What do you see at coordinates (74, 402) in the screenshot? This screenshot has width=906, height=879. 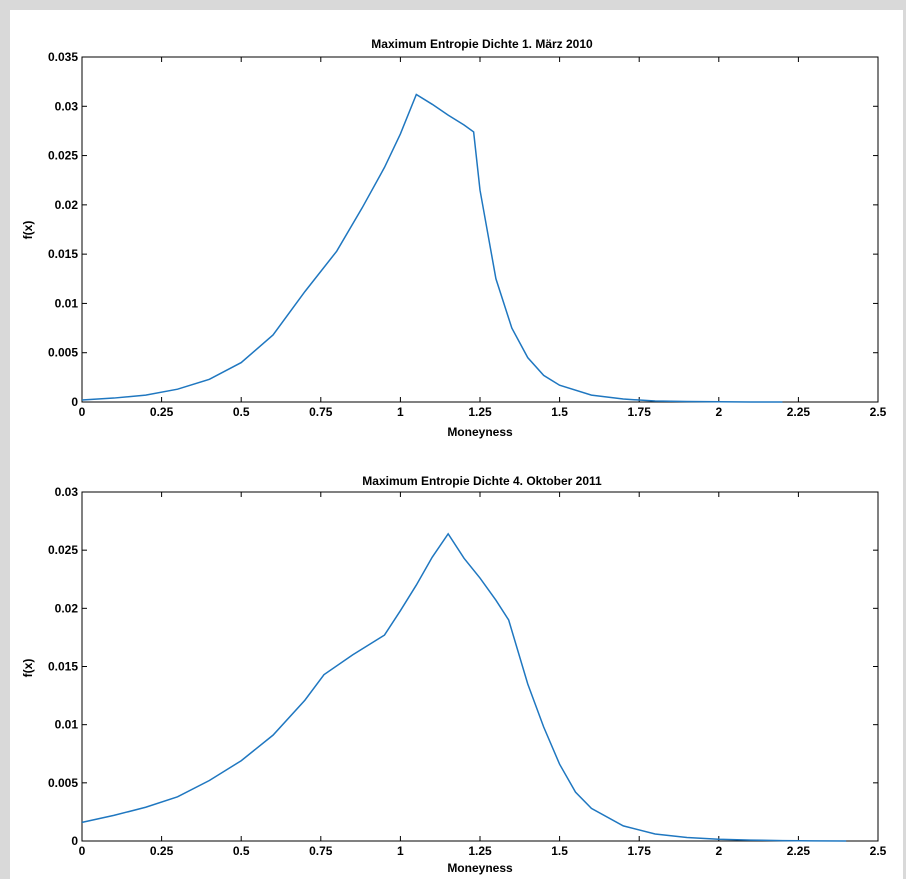 I see `chart-1-y-tick-label: 0` at bounding box center [74, 402].